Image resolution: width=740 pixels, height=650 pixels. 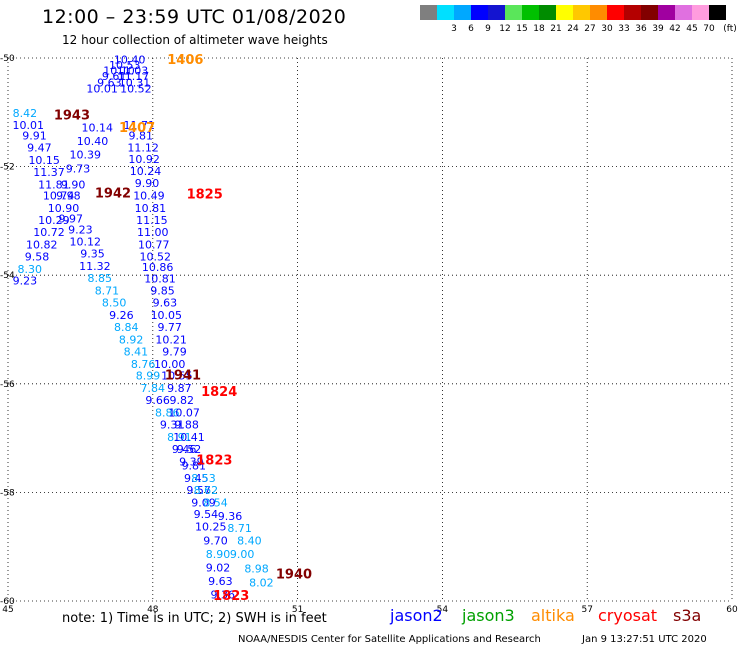 What do you see at coordinates (143, 148) in the screenshot?
I see `wave-height-value: 11.12` at bounding box center [143, 148].